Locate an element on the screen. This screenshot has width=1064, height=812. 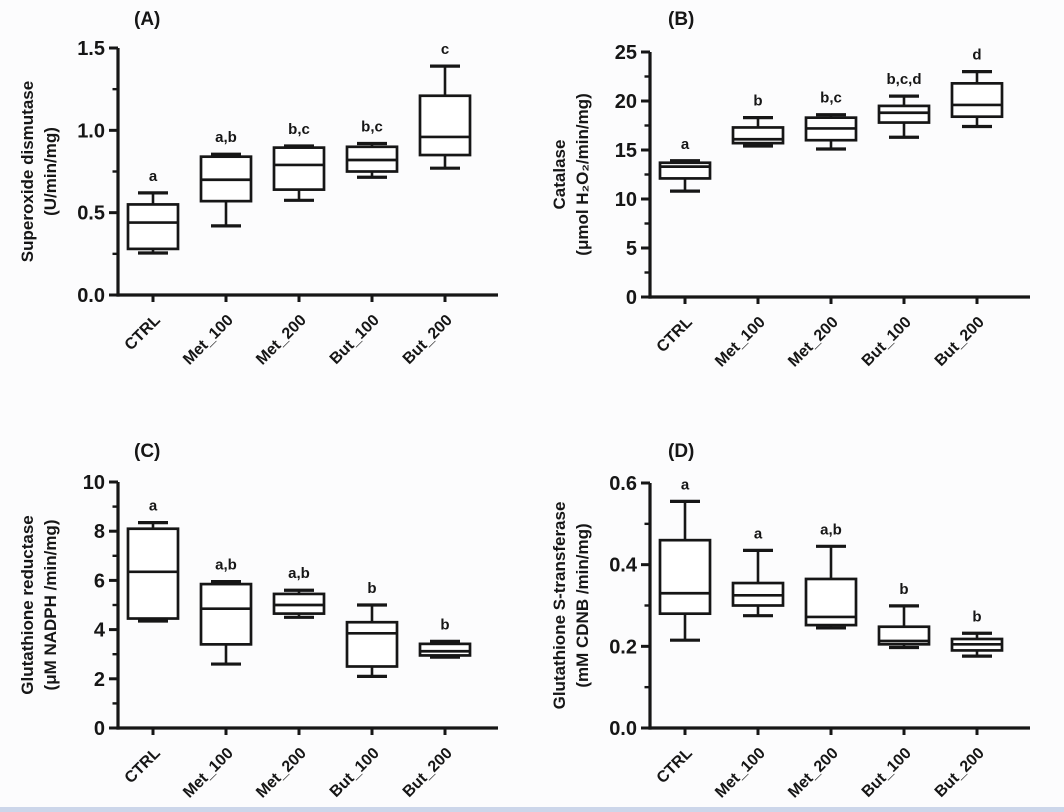
sig-letter: d is located at coordinates (976, 55).